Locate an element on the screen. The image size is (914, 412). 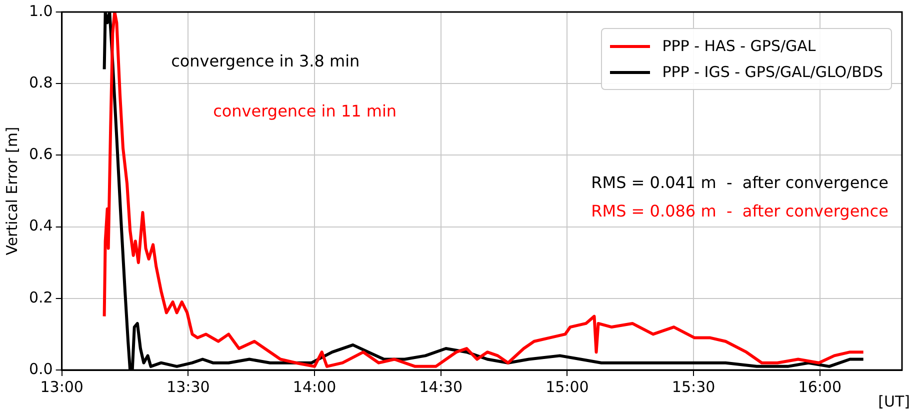
y-tick-label: 0.4 is located at coordinates (40, 225).